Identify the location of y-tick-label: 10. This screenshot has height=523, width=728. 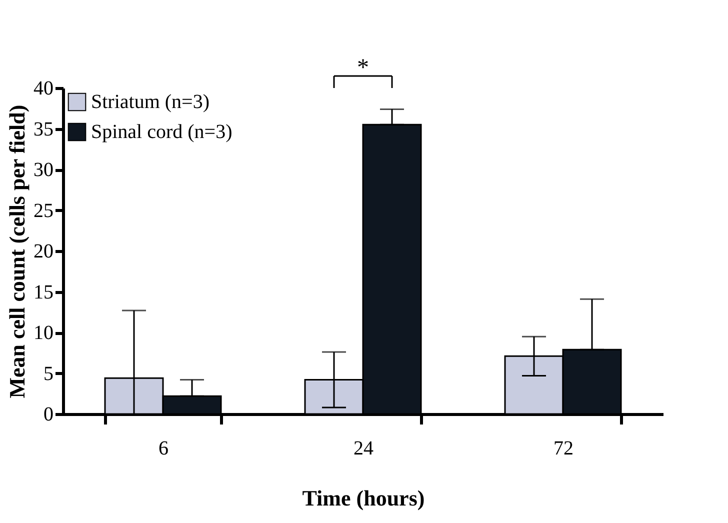
(44, 333).